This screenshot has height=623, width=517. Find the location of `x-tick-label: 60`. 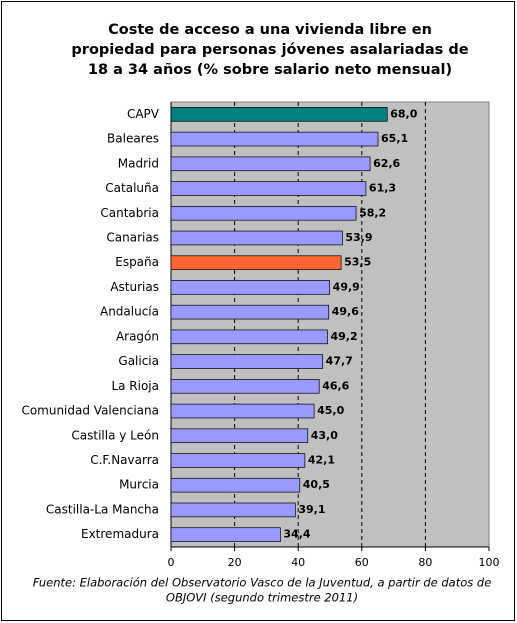

x-tick-label: 60 is located at coordinates (362, 562).